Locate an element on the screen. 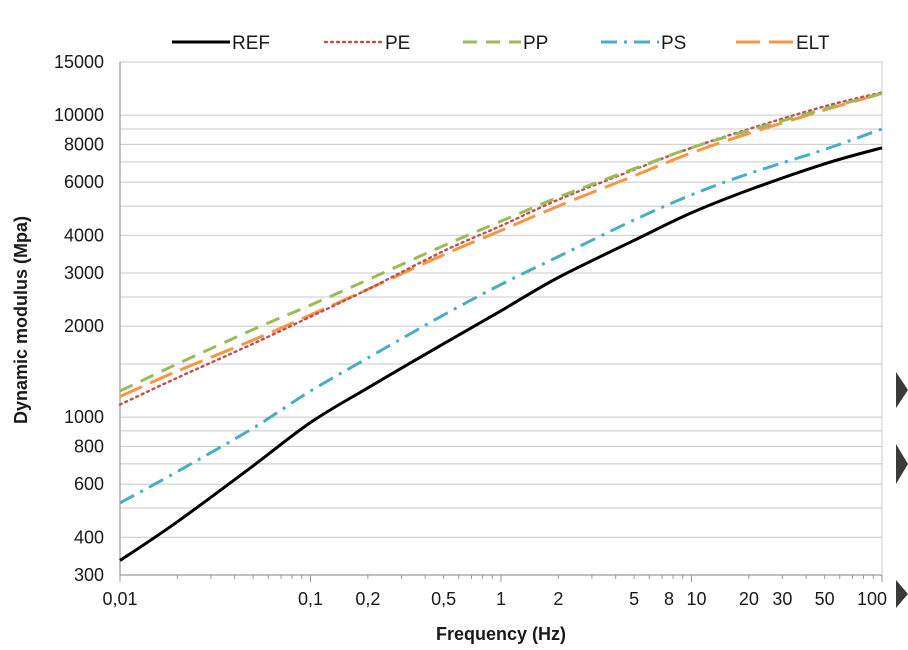  legend: REF PE PP PS ELT is located at coordinates (501, 43).